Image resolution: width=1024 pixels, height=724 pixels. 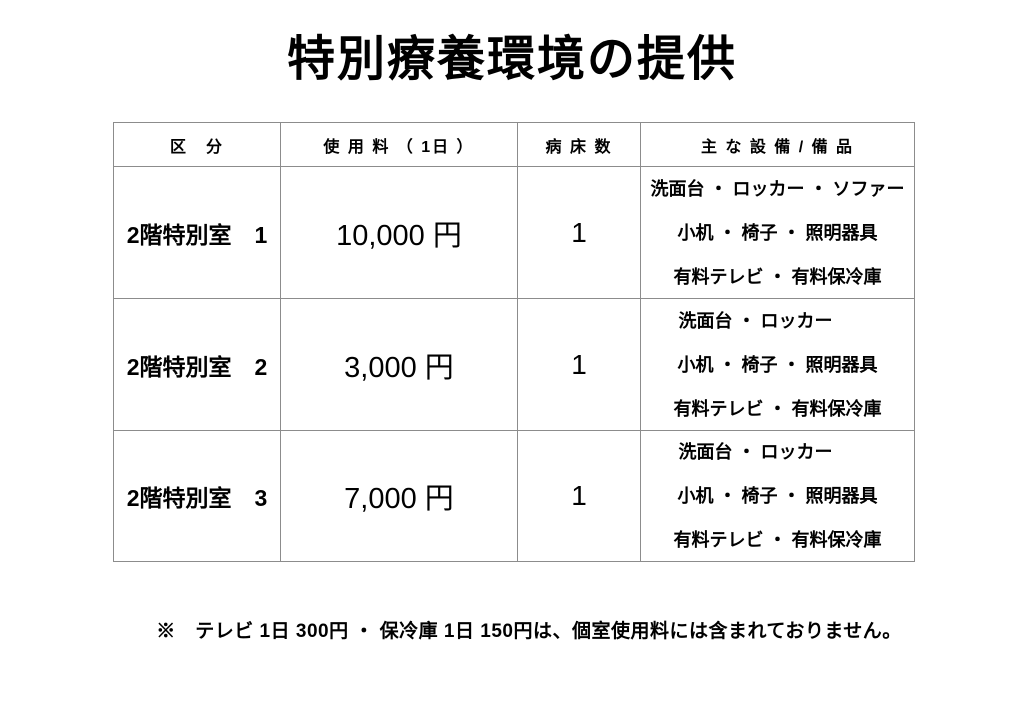 What do you see at coordinates (197, 233) in the screenshot?
I see `room-name: 2階特別室 1` at bounding box center [197, 233].